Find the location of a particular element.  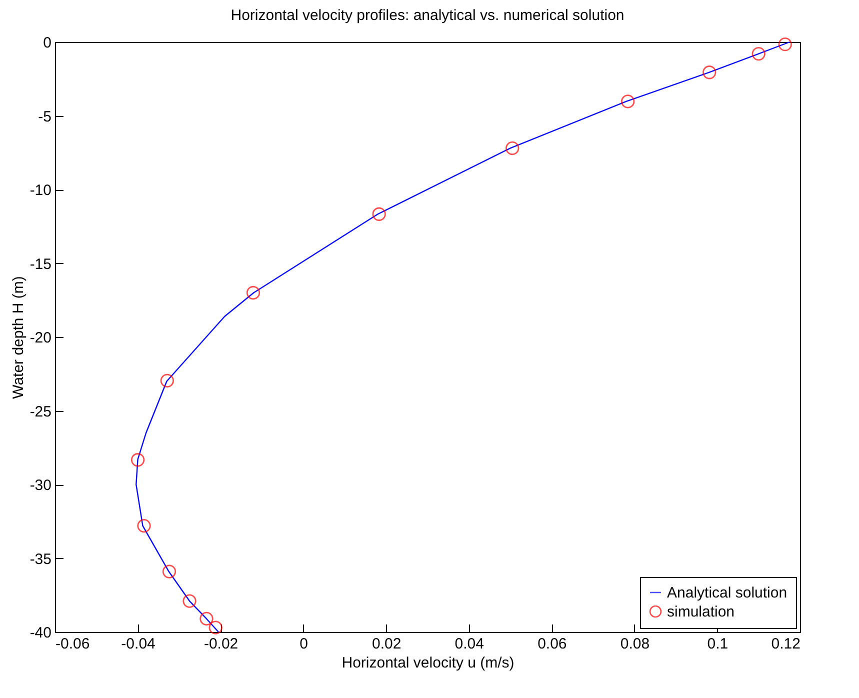

y-tick-label: -15 is located at coordinates (41, 264).